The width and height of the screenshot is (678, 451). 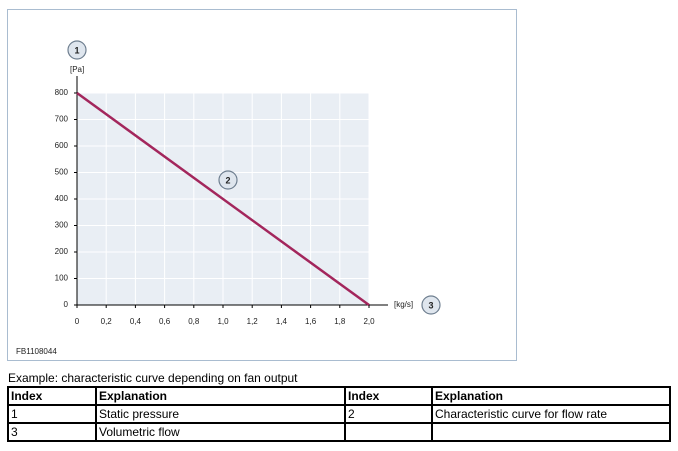 I want to click on cell: 1, so click(x=52, y=414).